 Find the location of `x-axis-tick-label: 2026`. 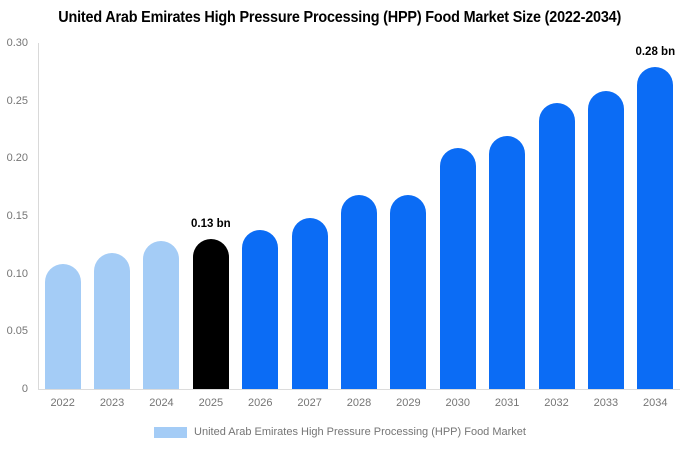

x-axis-tick-label: 2026 is located at coordinates (260, 403).